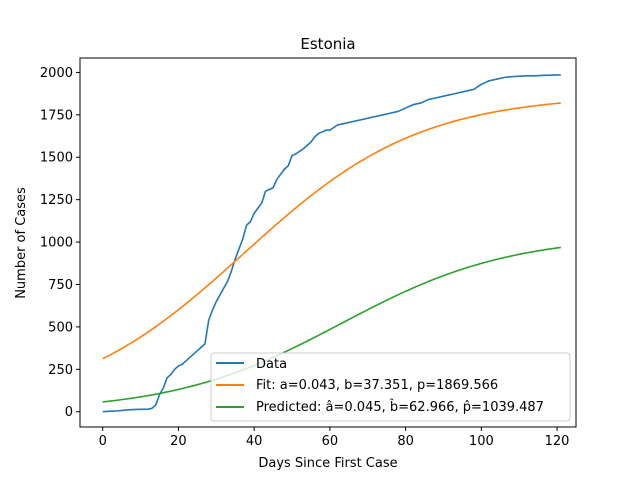 This screenshot has width=640, height=480. I want to click on x-tick-label: 40, so click(254, 441).